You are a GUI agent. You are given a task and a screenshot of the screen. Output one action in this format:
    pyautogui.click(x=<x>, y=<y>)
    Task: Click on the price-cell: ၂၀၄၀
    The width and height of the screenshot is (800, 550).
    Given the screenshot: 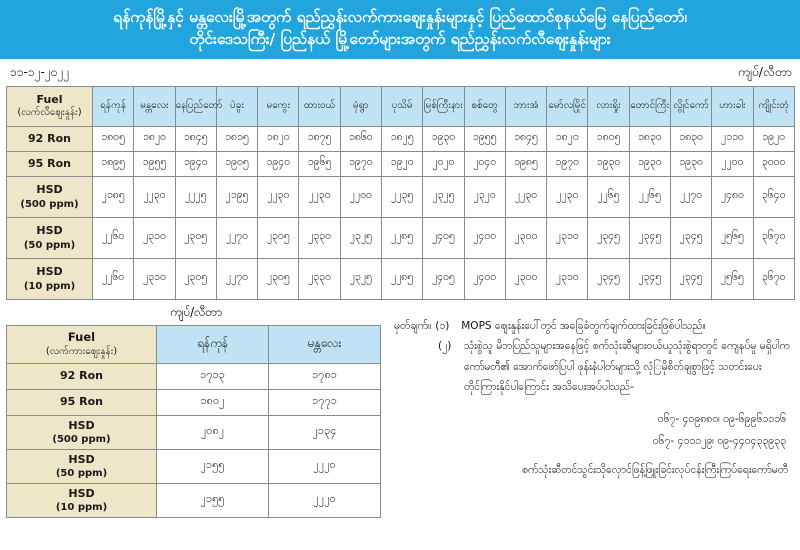 What is the action you would take?
    pyautogui.click(x=484, y=163)
    